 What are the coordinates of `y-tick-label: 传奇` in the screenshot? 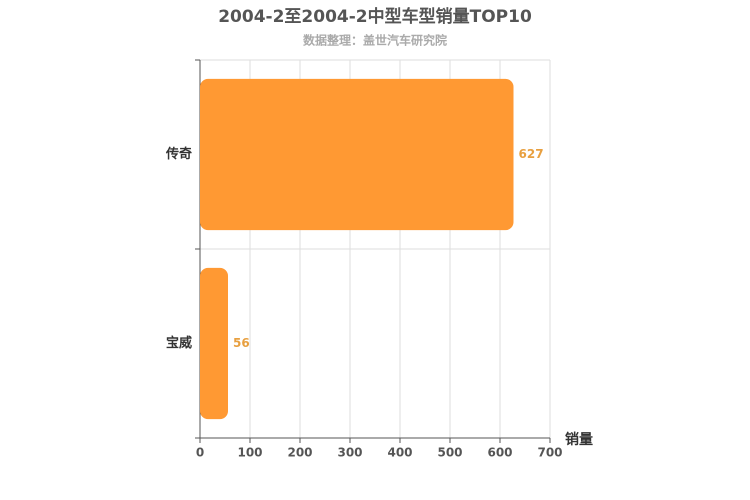 It's located at (178, 154).